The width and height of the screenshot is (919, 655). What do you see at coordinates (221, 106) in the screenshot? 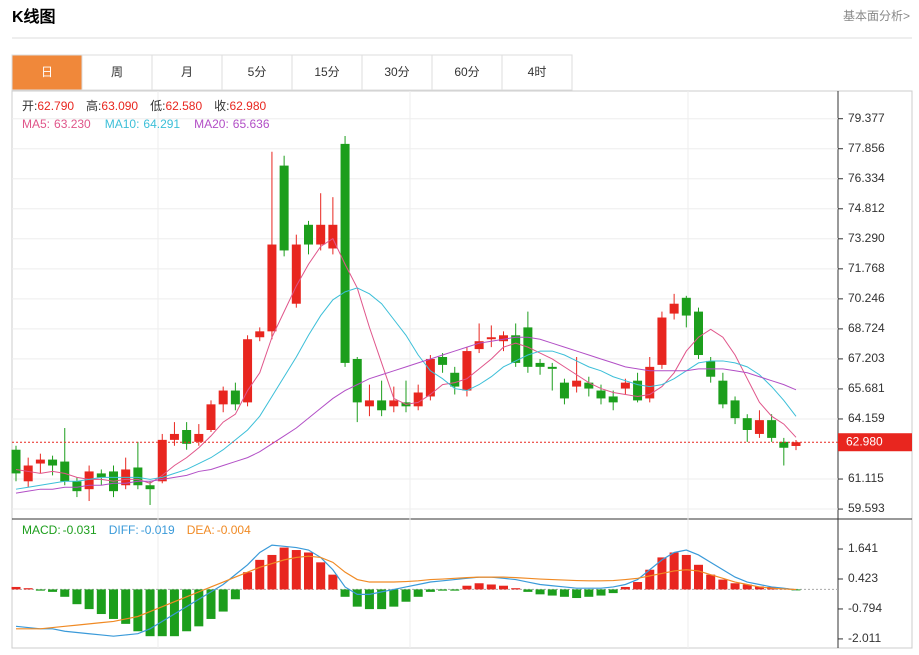
I see `ohlc-label: 收:` at bounding box center [221, 106].